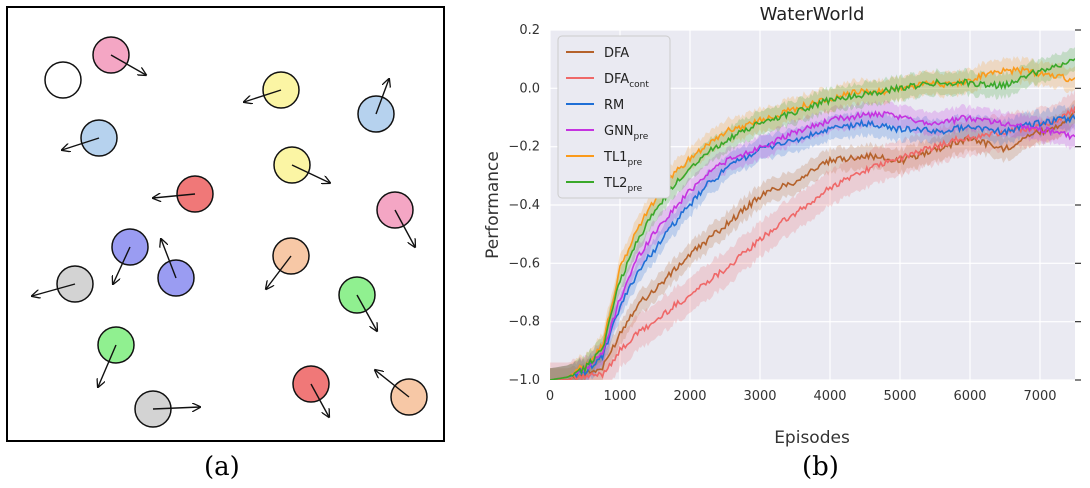 Image resolution: width=1090 pixels, height=488 pixels. What do you see at coordinates (524, 322) in the screenshot?
I see `y-tick-label: −0.8` at bounding box center [524, 322].